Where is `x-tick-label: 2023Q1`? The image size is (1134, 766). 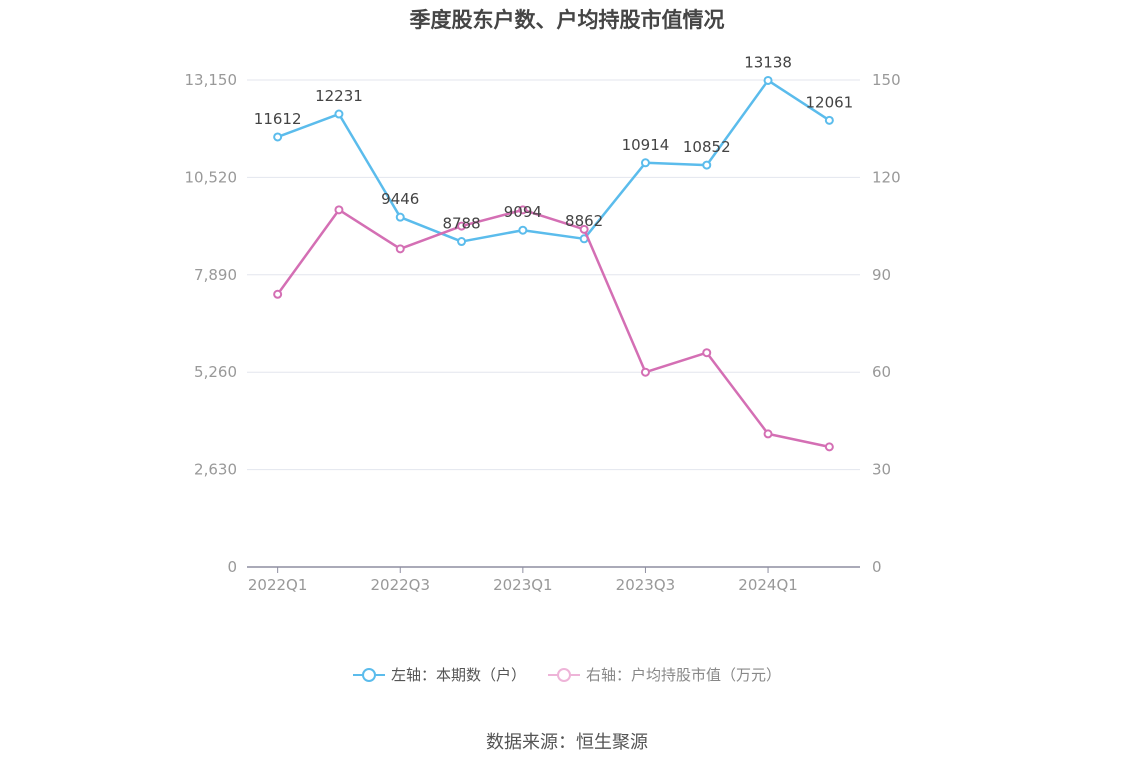 x-tick-label: 2023Q1 is located at coordinates (523, 585).